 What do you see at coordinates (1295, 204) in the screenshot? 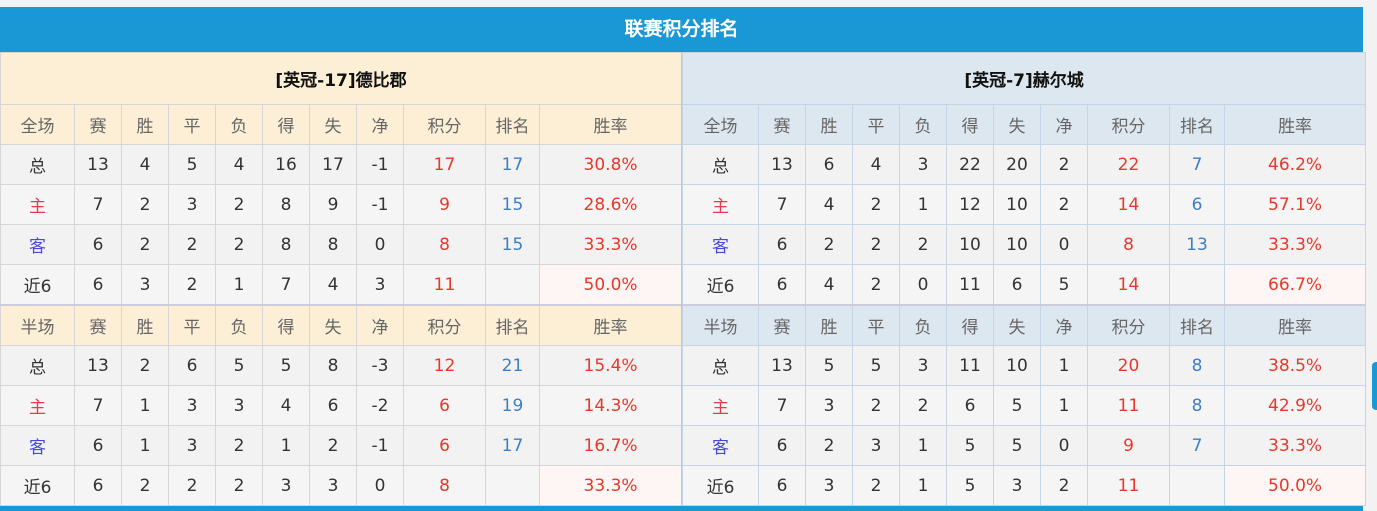
I see `stat-cell: 57.1%` at bounding box center [1295, 204].